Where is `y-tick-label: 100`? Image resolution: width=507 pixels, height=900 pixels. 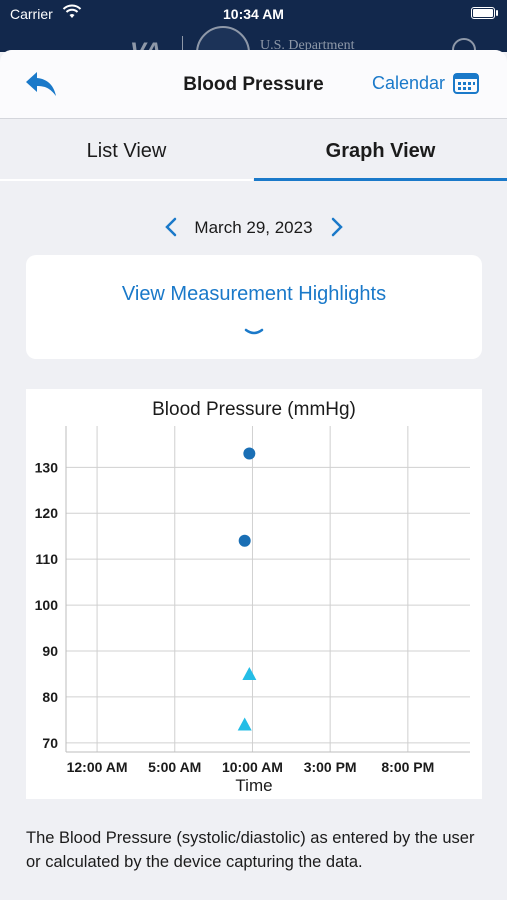
y-tick-label: 100 is located at coordinates (47, 605).